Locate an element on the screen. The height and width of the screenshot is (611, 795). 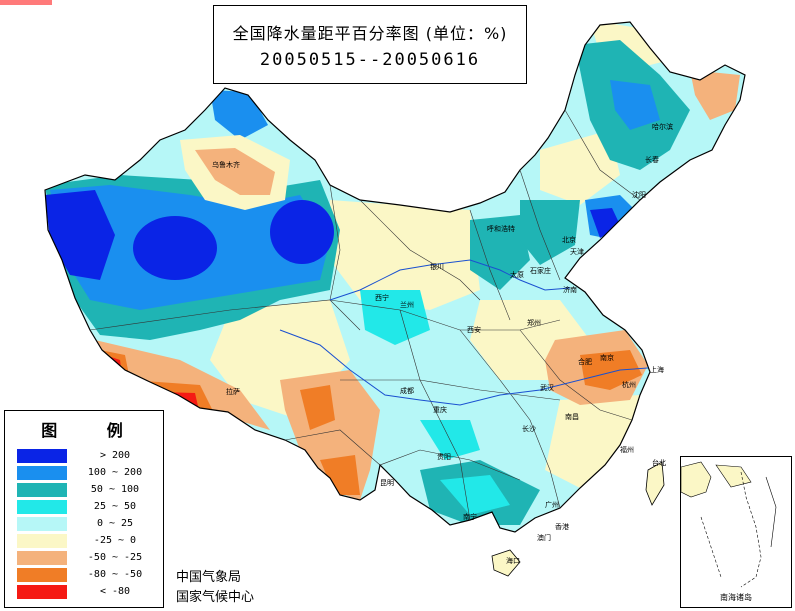
legend-label: -50 ~ -25 is located at coordinates (115, 557).